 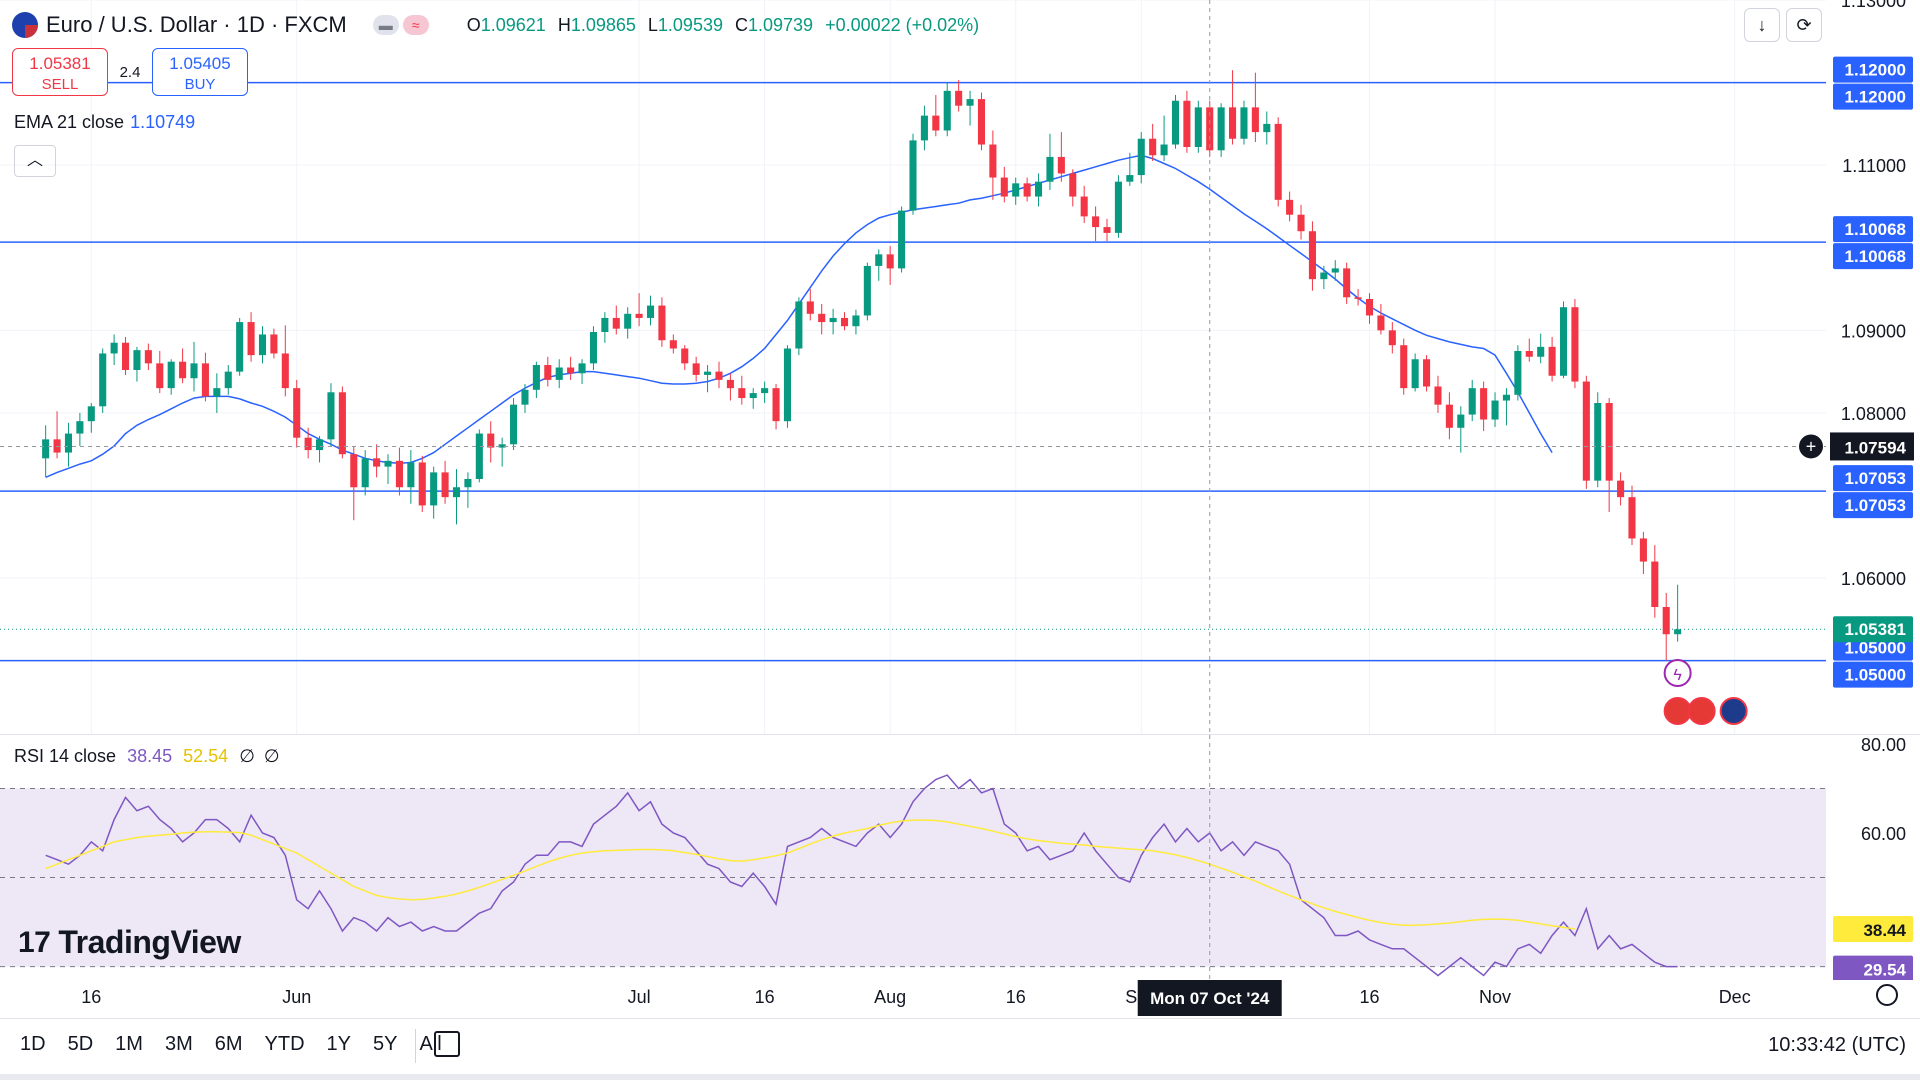 I want to click on rsi-axis-bg, so click(x=1873, y=857).